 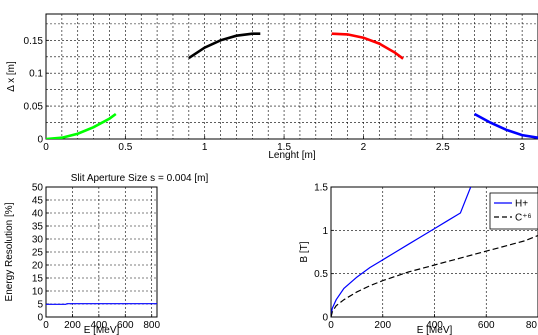 I want to click on x-tick-label: 1.5, so click(x=284, y=147).